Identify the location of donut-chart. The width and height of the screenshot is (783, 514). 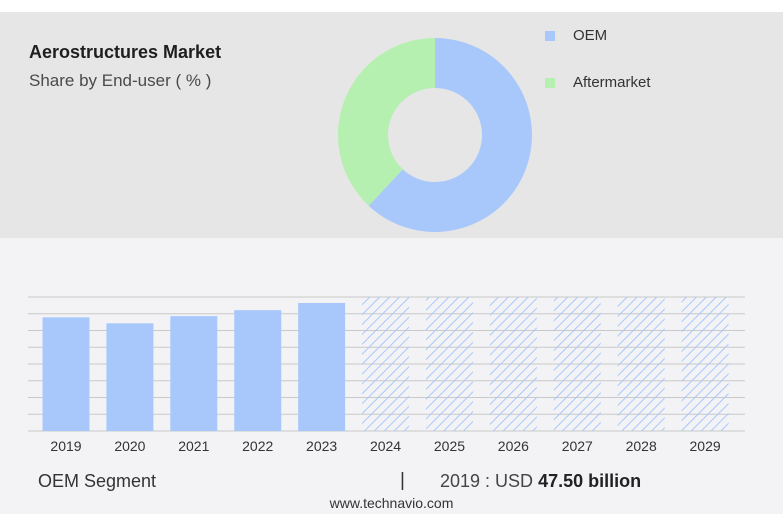
(435, 135).